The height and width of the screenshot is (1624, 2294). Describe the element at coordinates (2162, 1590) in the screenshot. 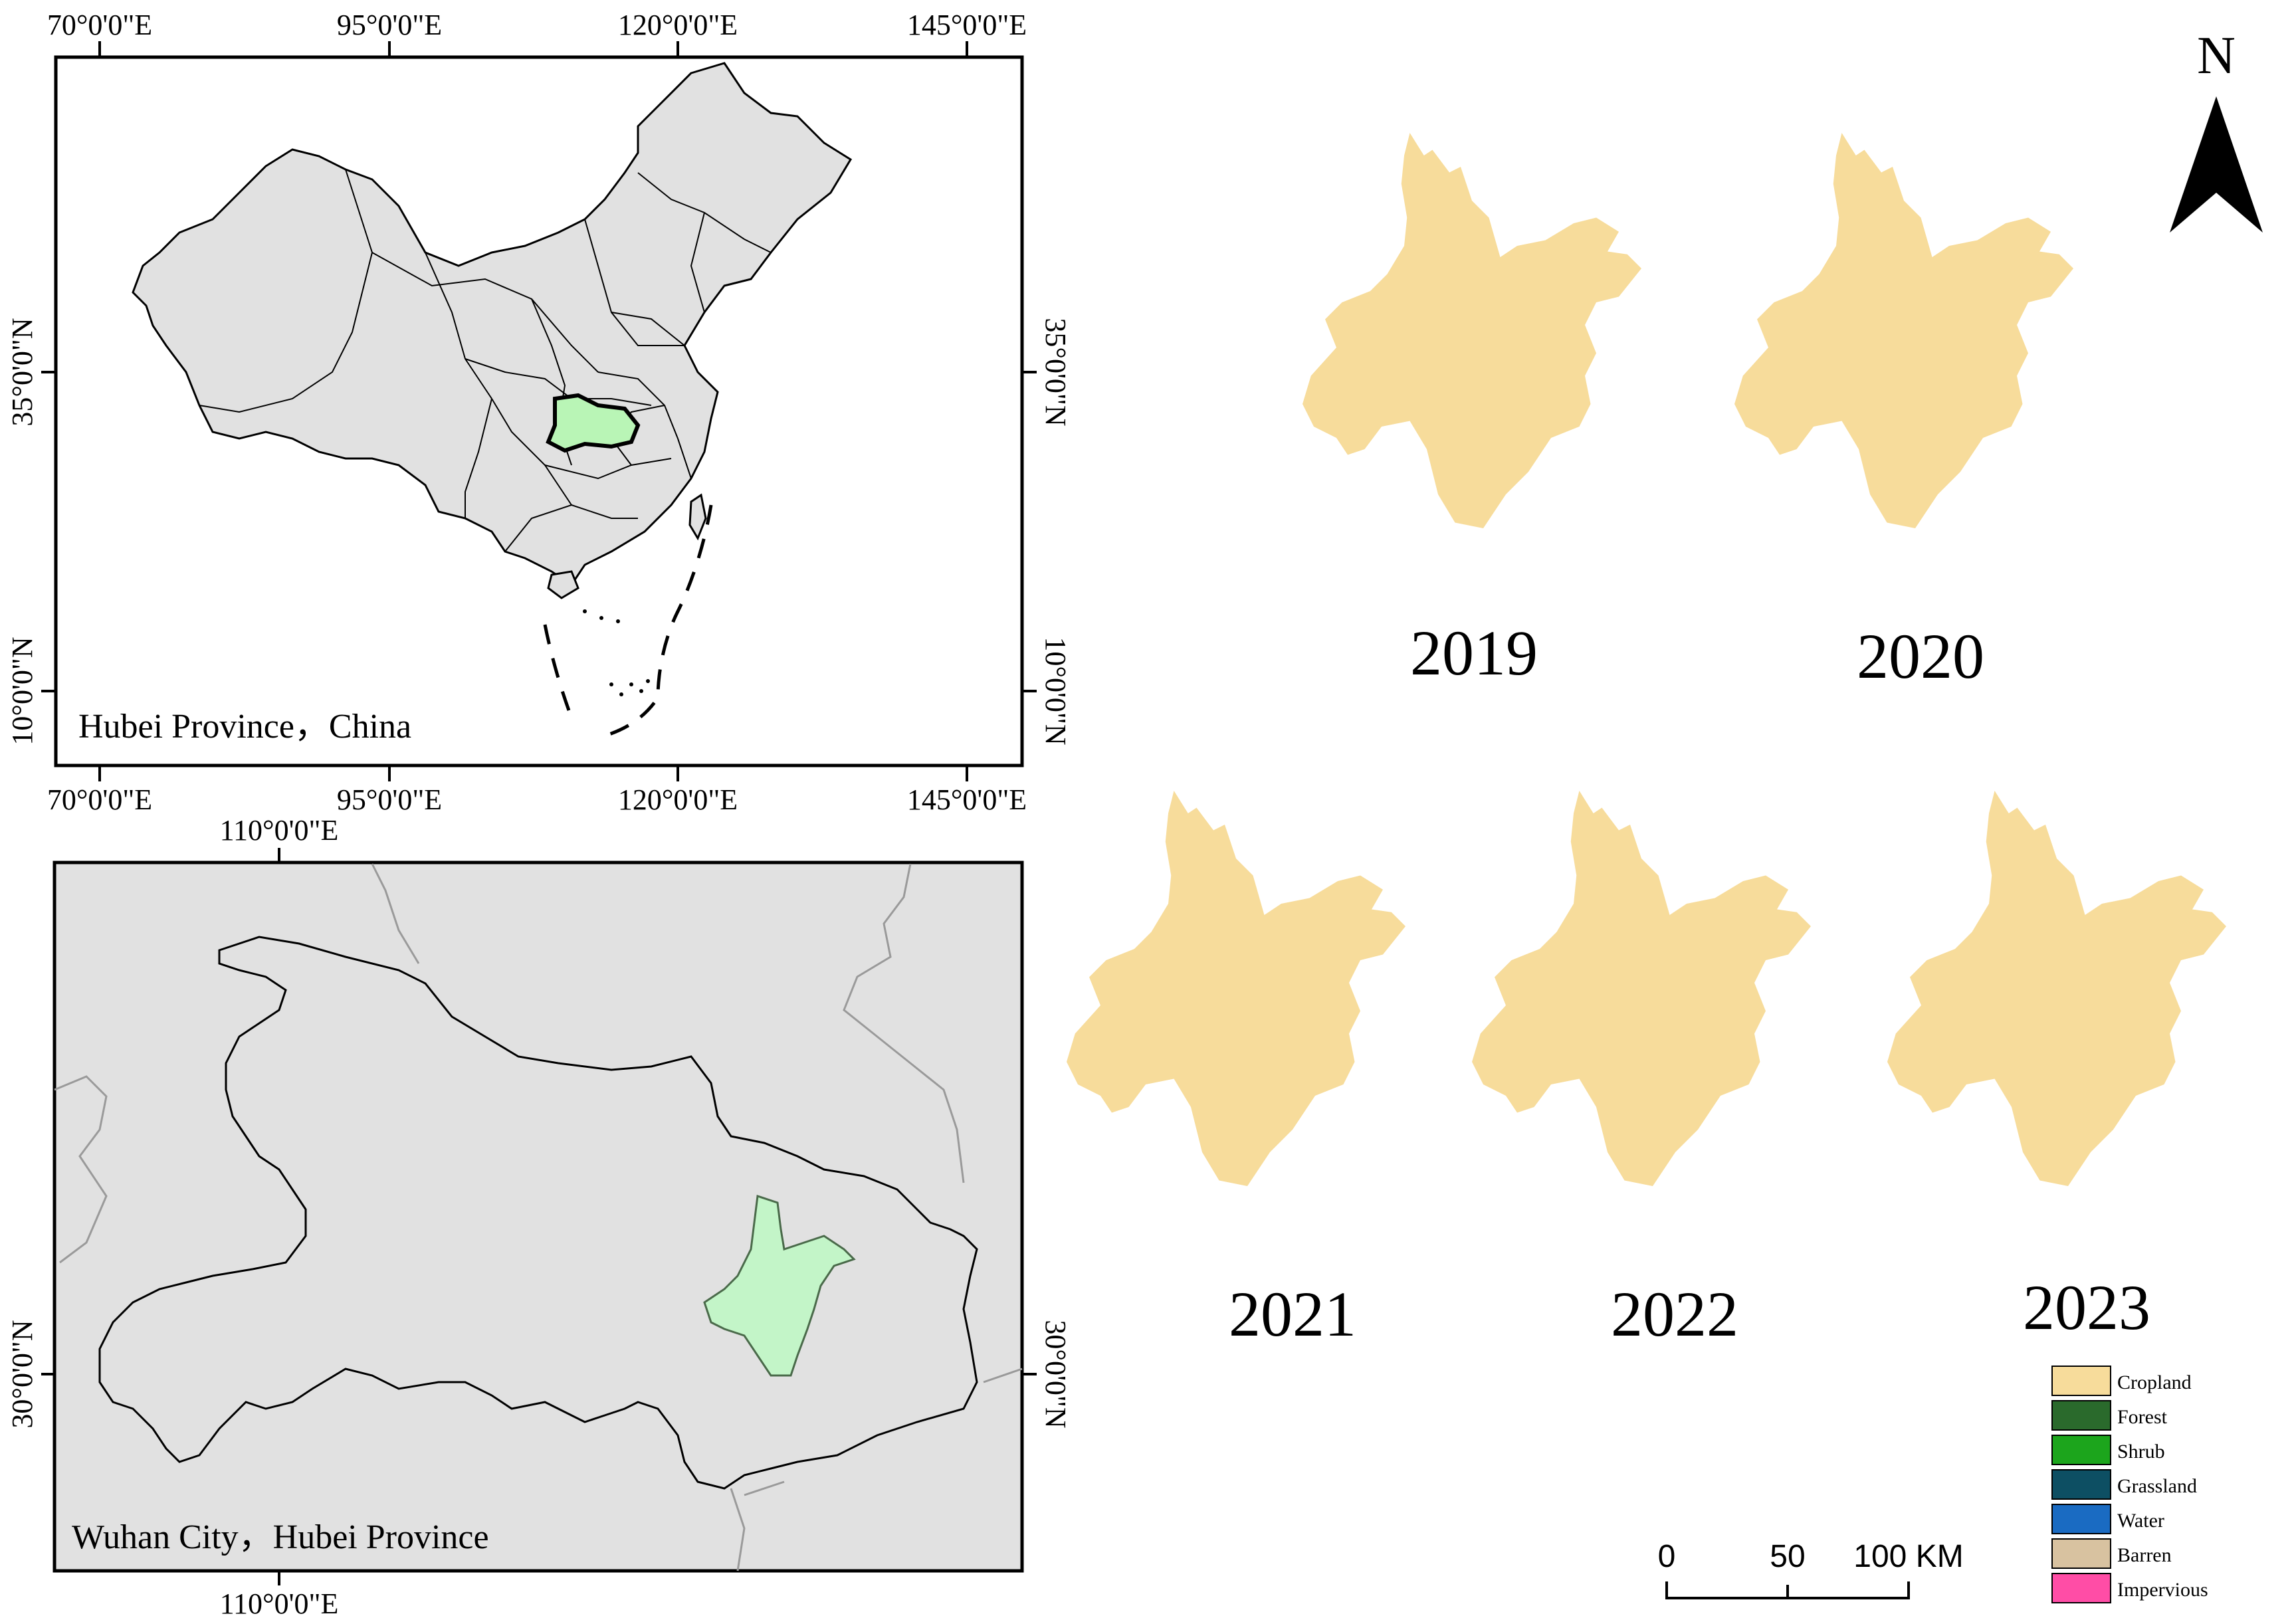

I see `legend-label-impervious: Impervious` at that location.